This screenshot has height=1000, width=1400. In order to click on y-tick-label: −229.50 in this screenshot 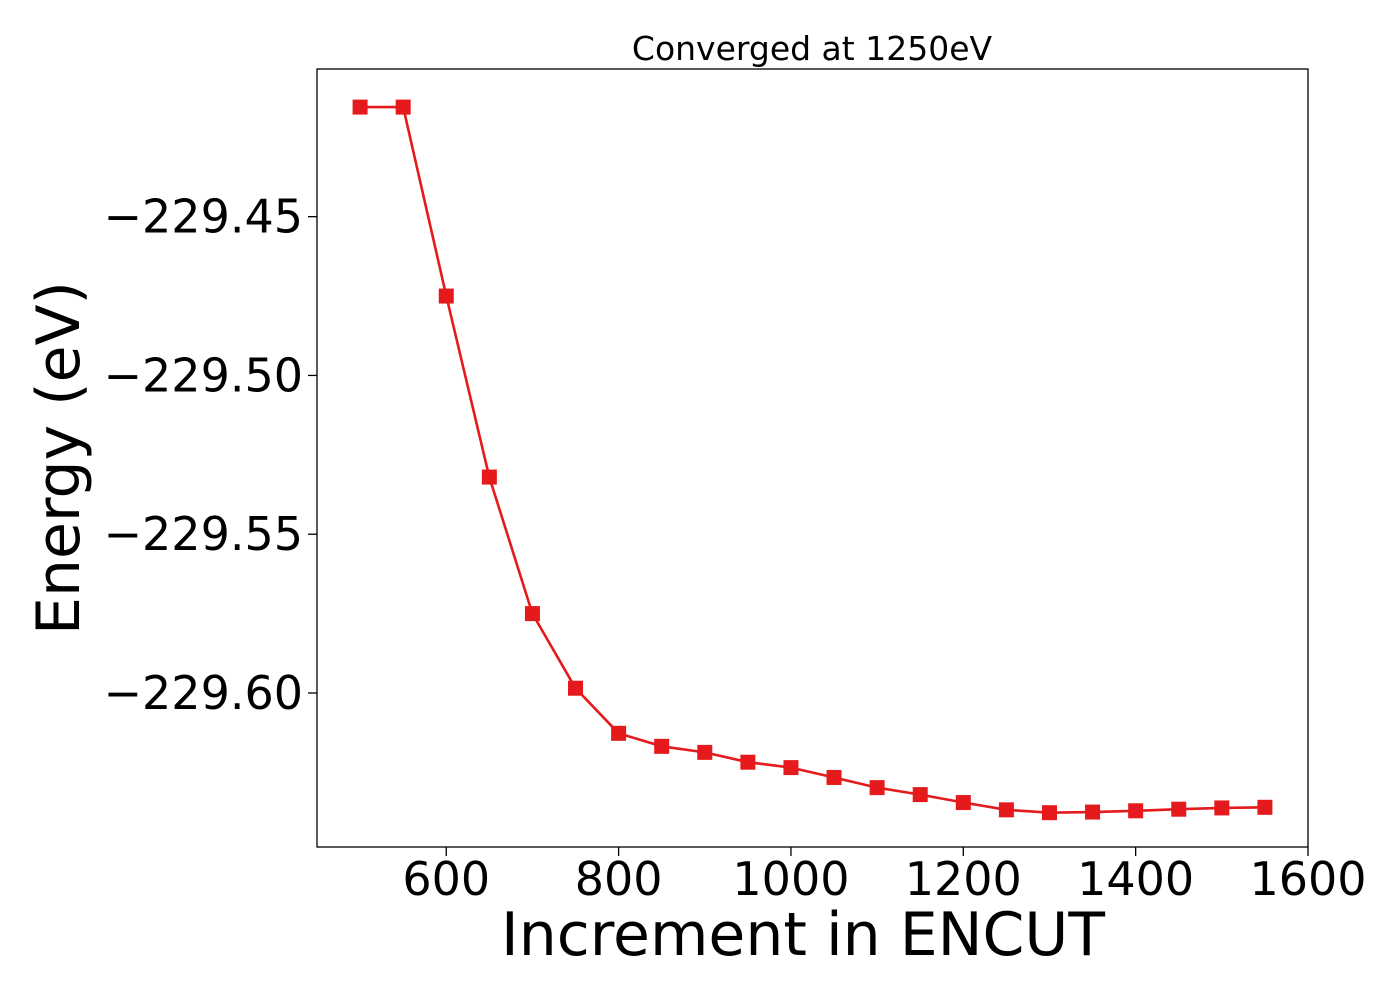, I will do `click(204, 375)`.